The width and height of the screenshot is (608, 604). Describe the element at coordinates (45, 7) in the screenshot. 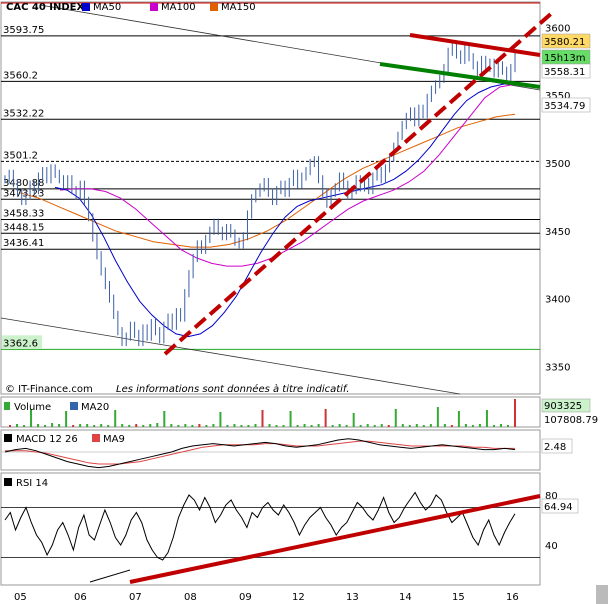

I see `main-title: CAC 40 INDEX` at that location.